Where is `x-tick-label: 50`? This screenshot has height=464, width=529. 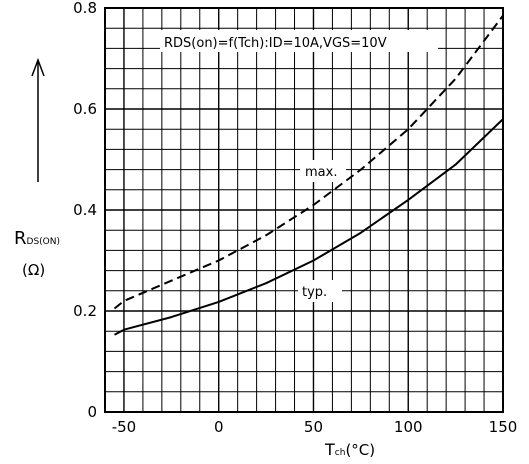 x-tick-label: 50 is located at coordinates (313, 427).